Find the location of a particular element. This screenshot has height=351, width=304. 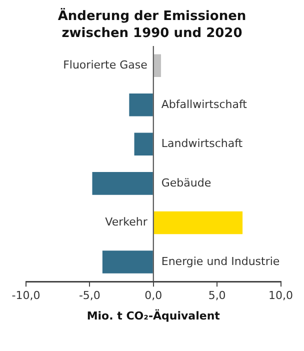

x-tick-label: -5,0 is located at coordinates (89, 295).